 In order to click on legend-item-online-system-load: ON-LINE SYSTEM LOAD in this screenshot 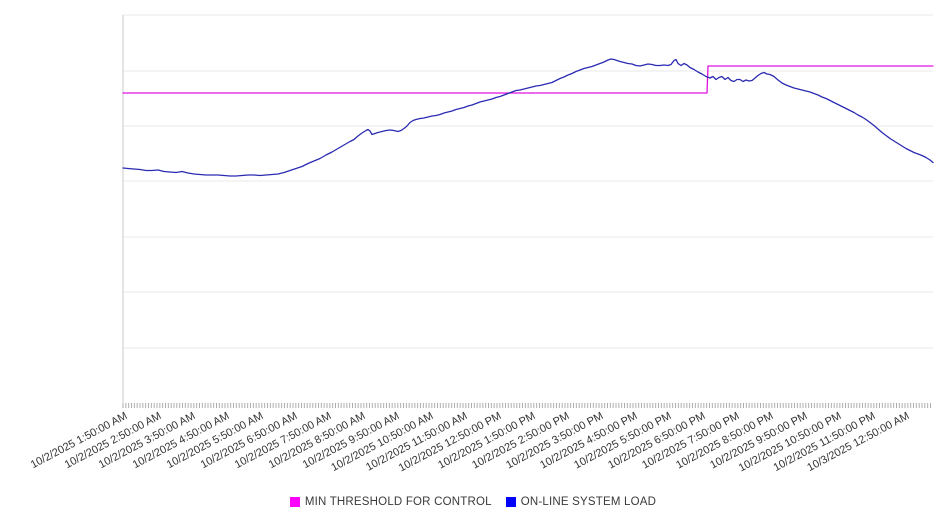, I will do `click(581, 502)`.